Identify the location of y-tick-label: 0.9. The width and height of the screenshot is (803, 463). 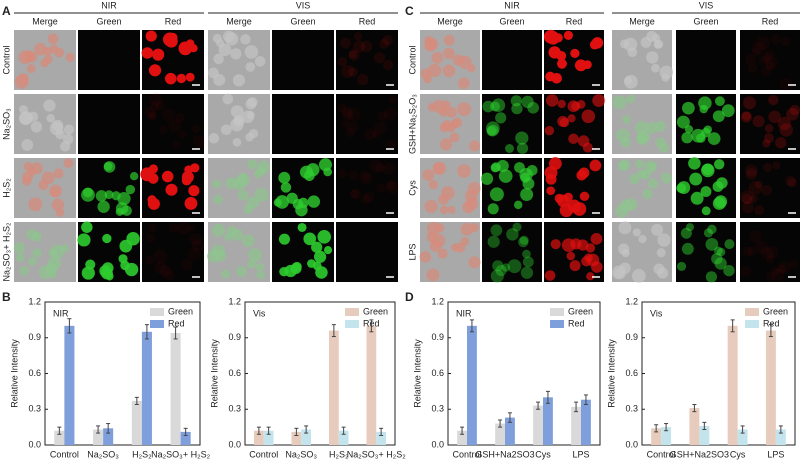
(34, 337).